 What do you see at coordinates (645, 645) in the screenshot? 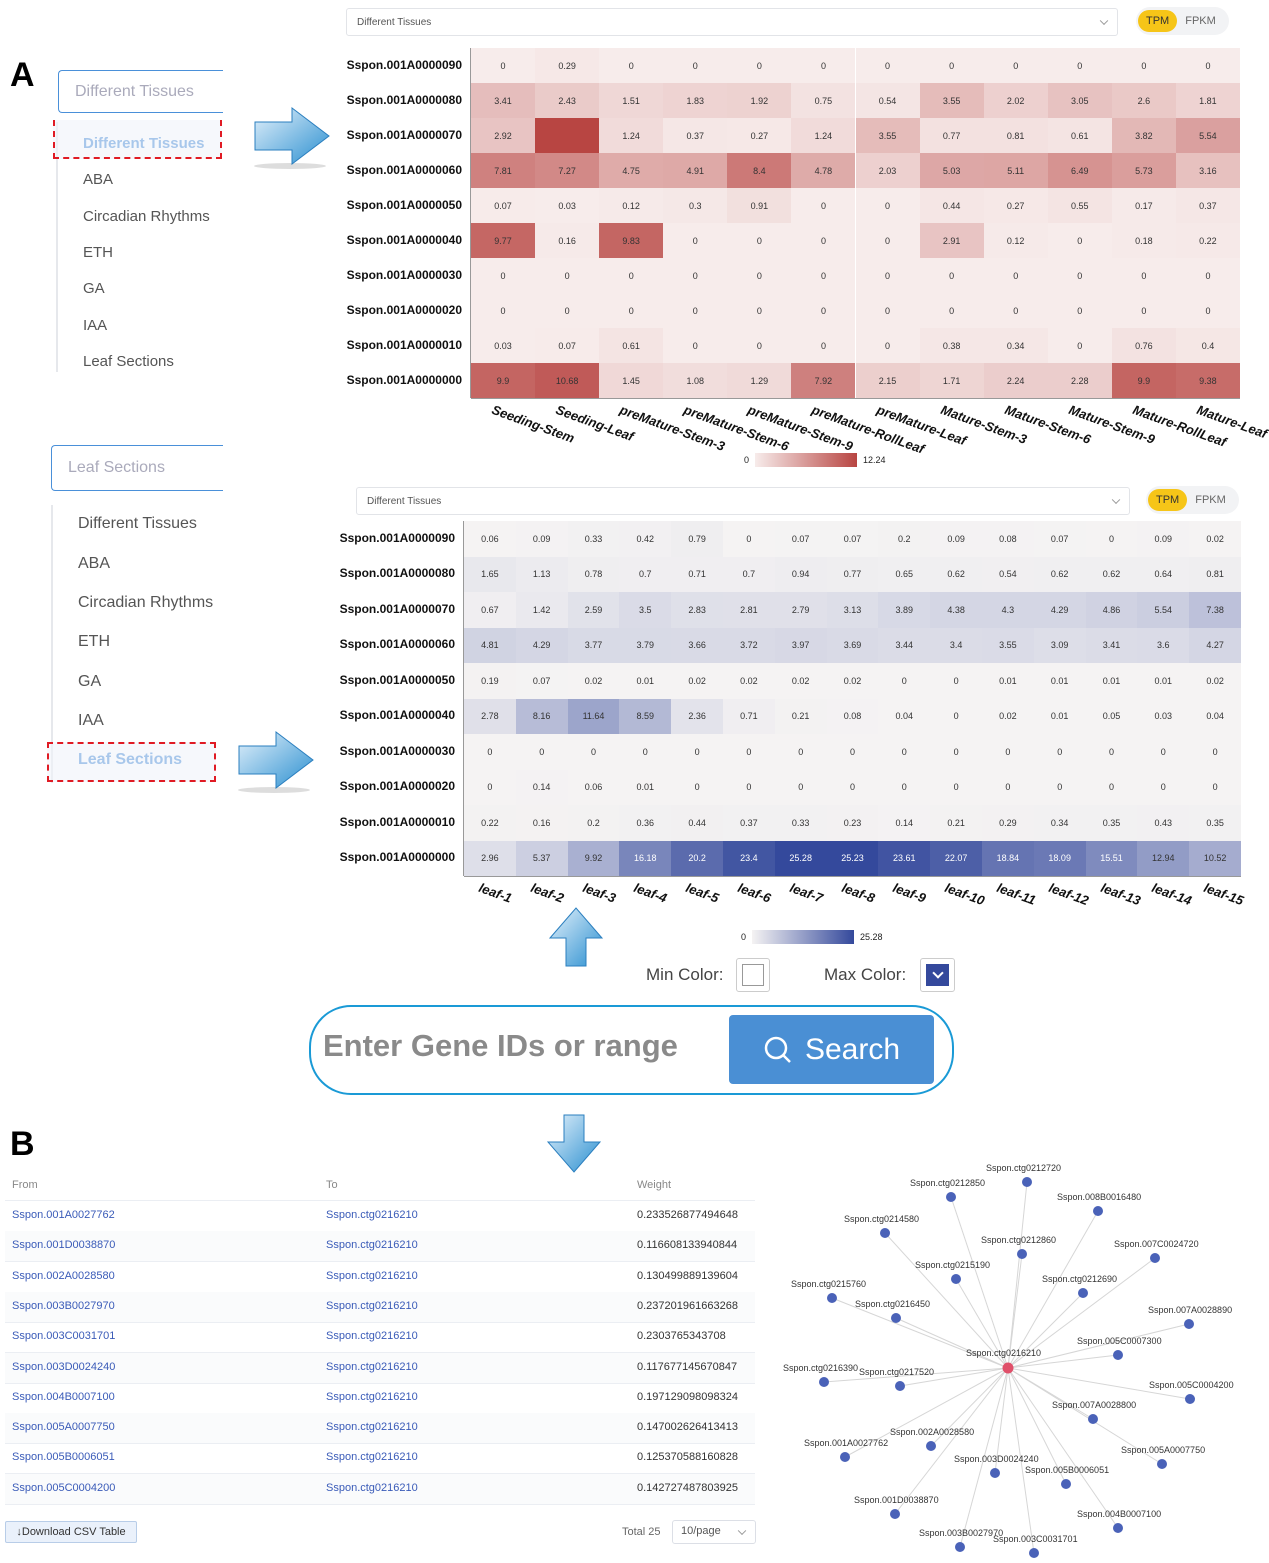
I see `heatmap-cell: 3.79` at bounding box center [645, 645].